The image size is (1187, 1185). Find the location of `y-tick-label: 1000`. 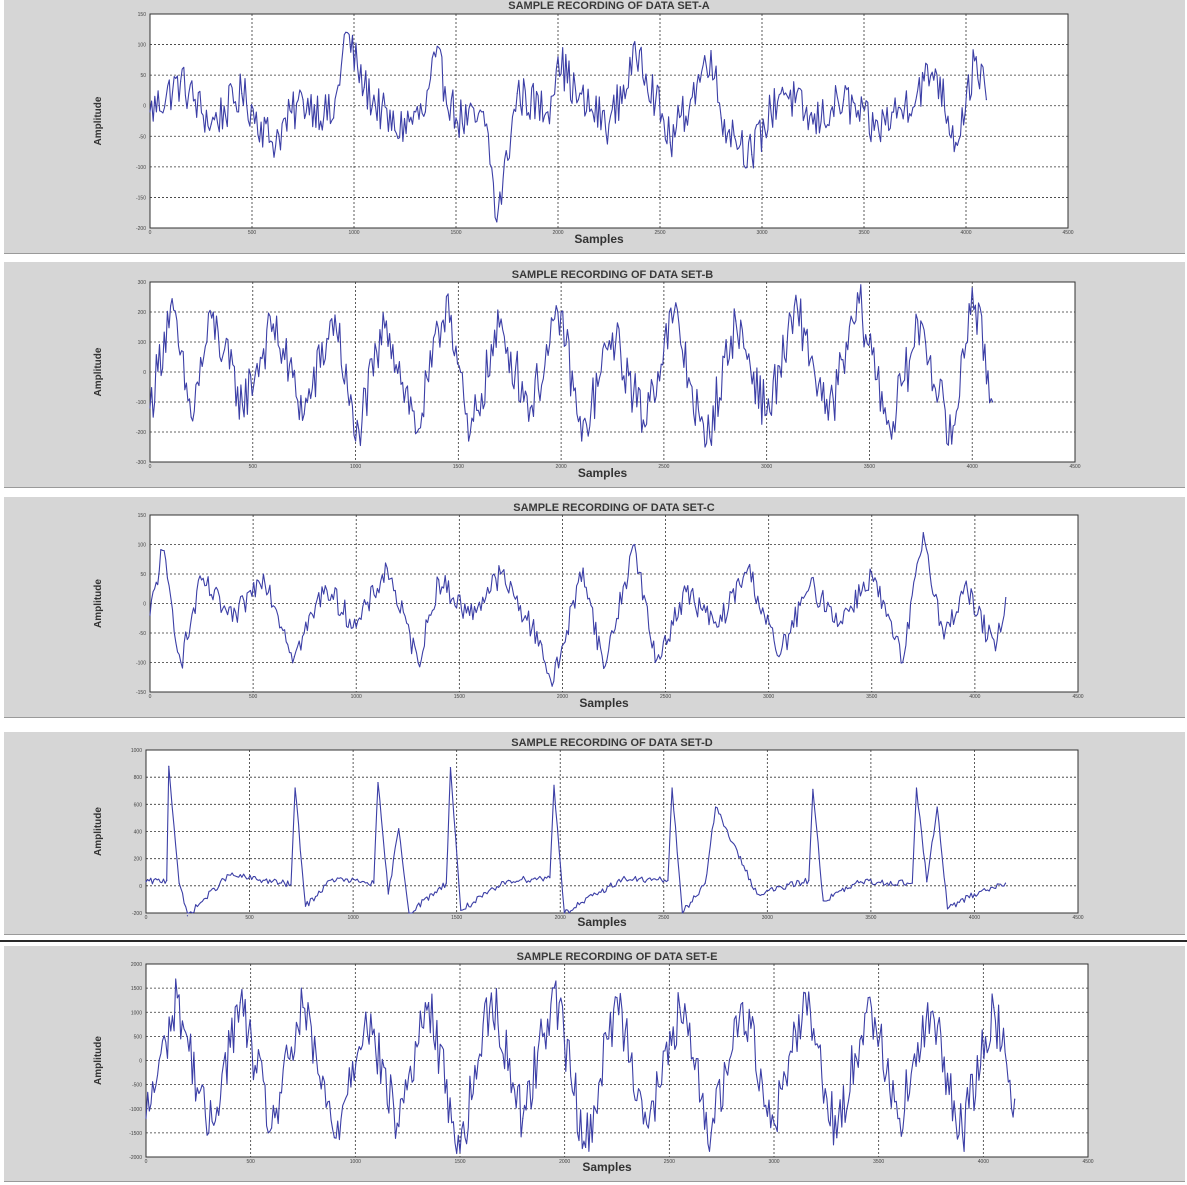

y-tick-label: 1000 is located at coordinates (136, 1013).